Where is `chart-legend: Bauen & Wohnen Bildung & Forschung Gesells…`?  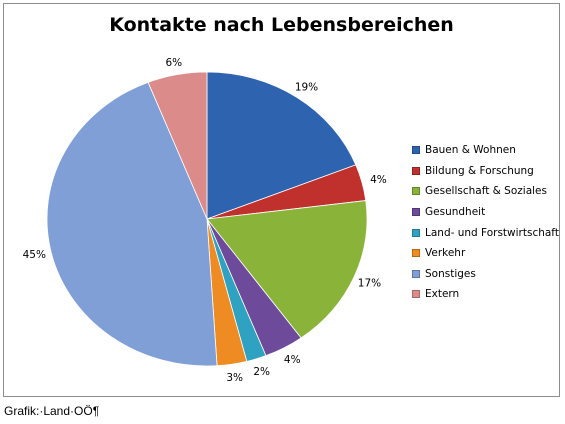
chart-legend: Bauen & Wohnen Bildung & Forschung Gesells… is located at coordinates (485, 222).